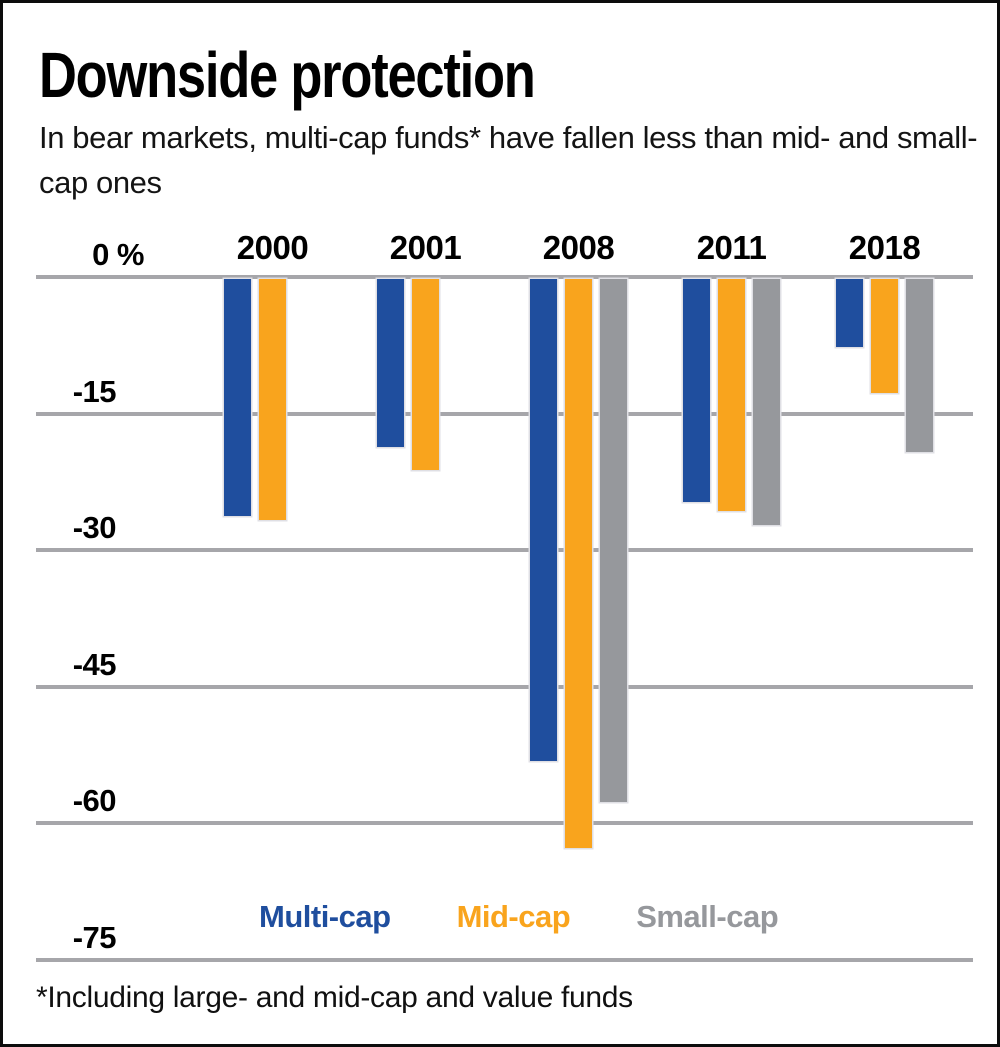  What do you see at coordinates (578, 563) in the screenshot?
I see `bar-mid-cap-2008` at bounding box center [578, 563].